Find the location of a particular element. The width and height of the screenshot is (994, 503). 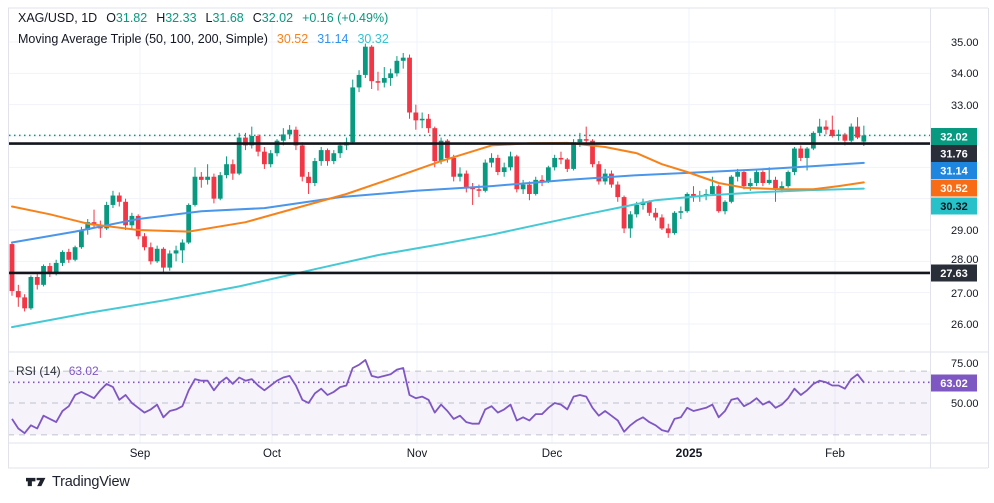

time-axis-label-Sep: Sep is located at coordinates (140, 454).